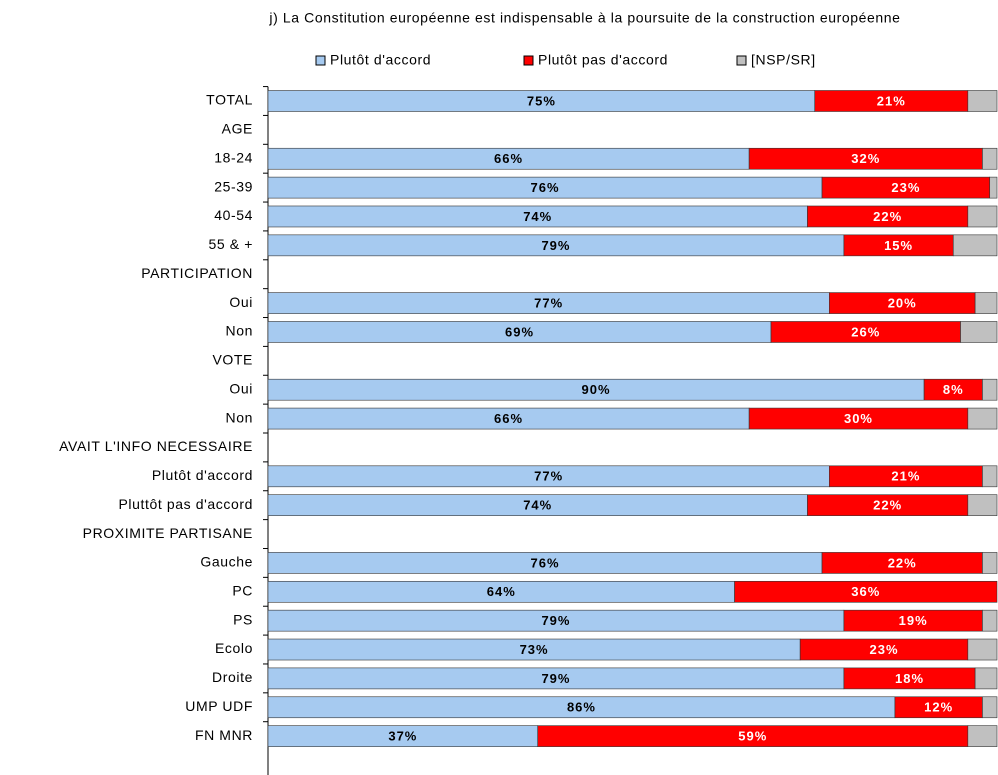  What do you see at coordinates (231, 244) in the screenshot?
I see `category-label: 55 & +` at bounding box center [231, 244].